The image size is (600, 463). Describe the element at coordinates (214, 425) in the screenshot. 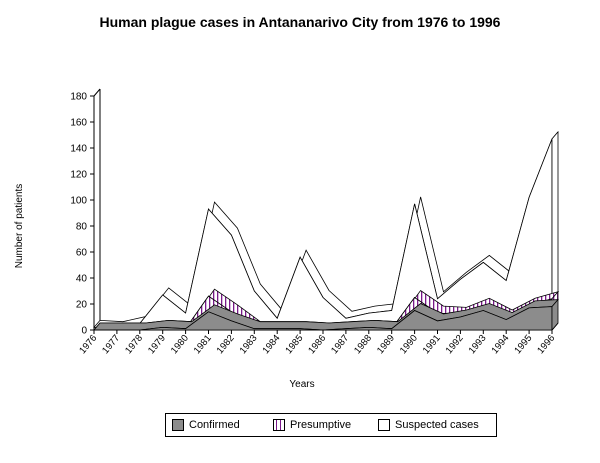

I see `legend-label-confirmed: Confirmed` at that location.